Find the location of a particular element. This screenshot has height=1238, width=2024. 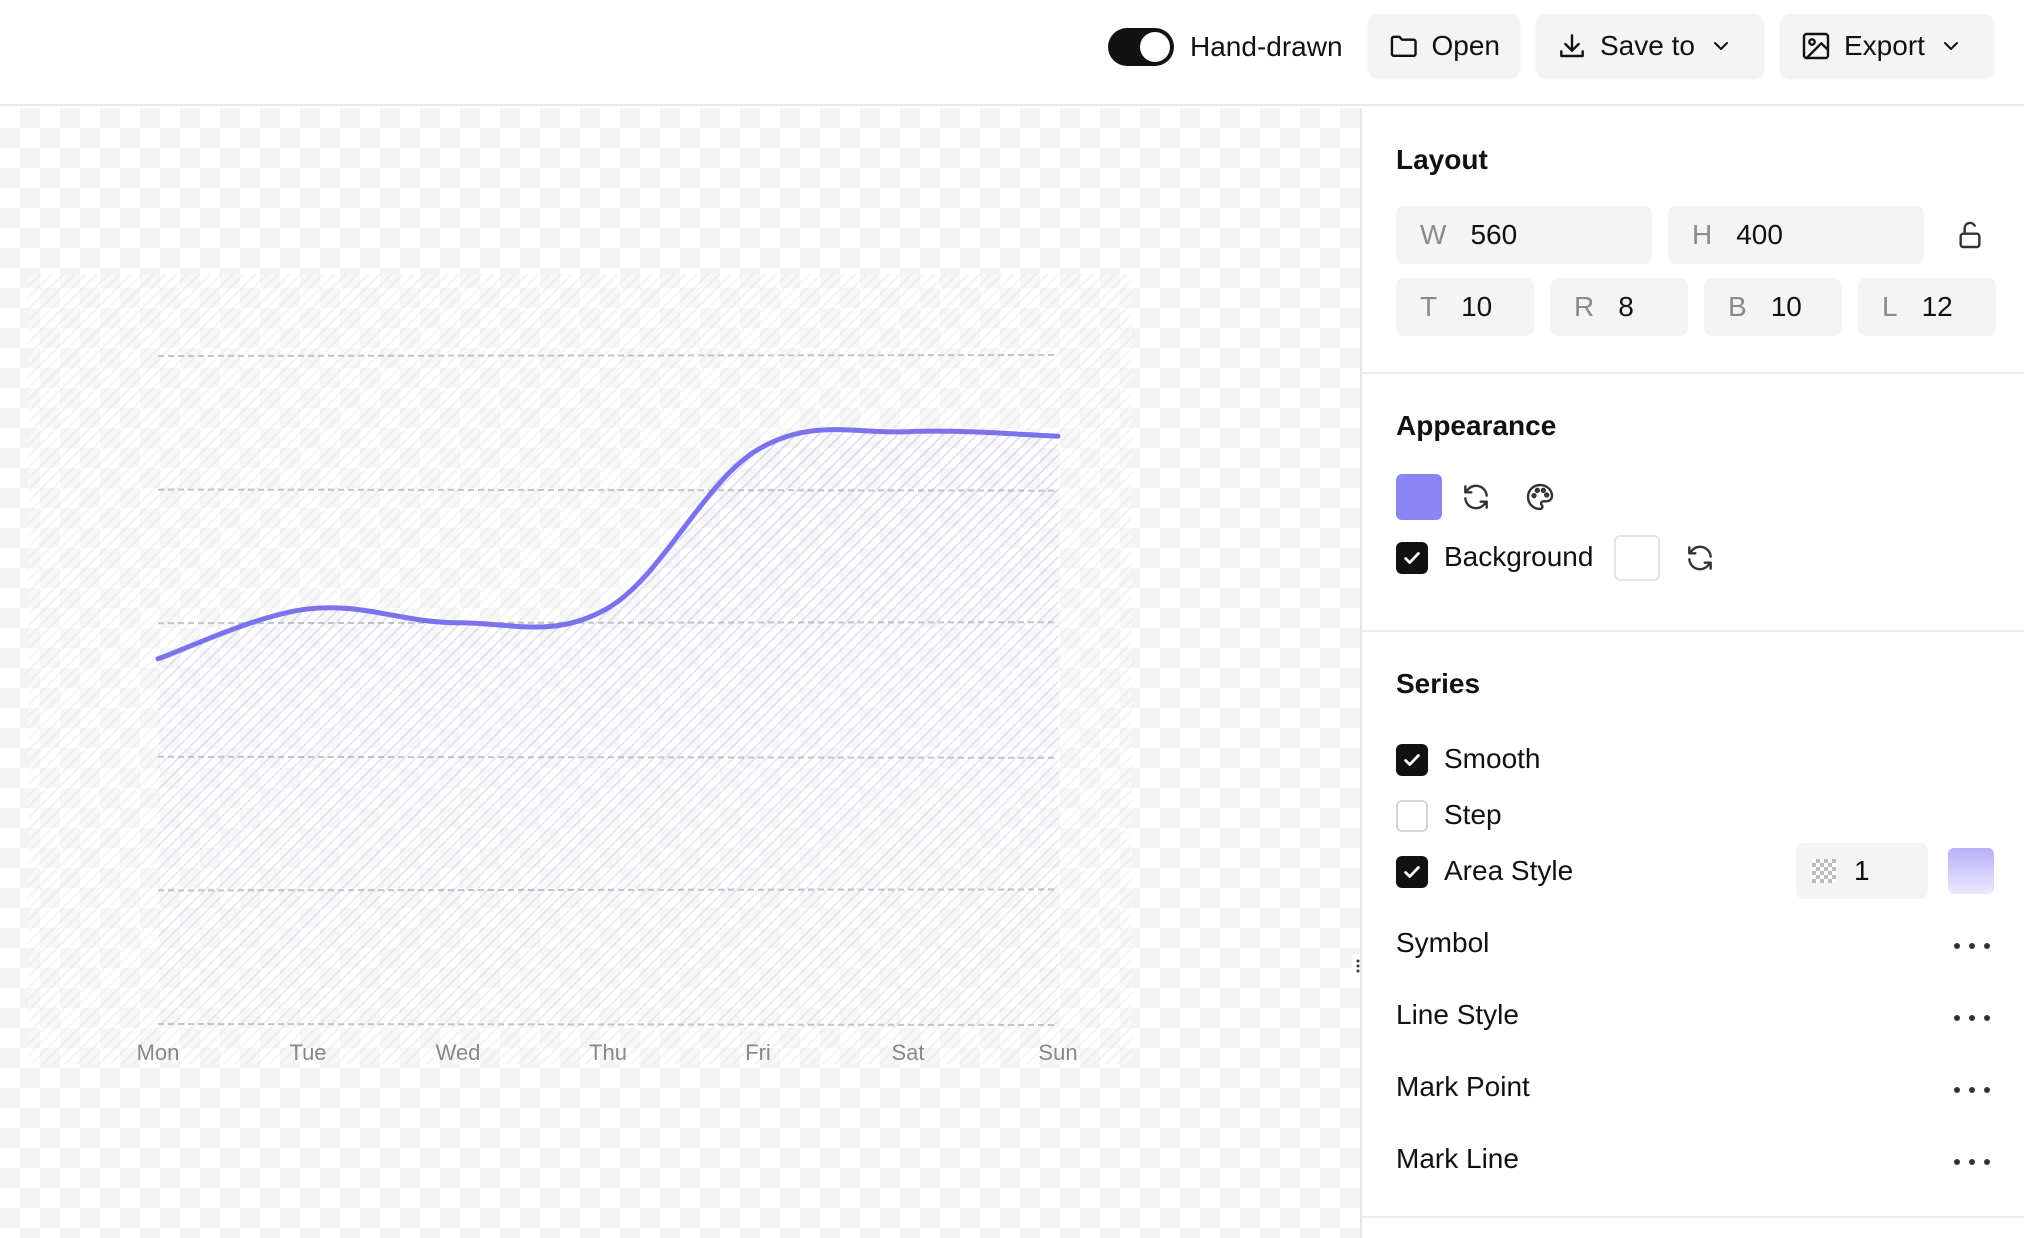

height-value: 400 is located at coordinates (1759, 234).